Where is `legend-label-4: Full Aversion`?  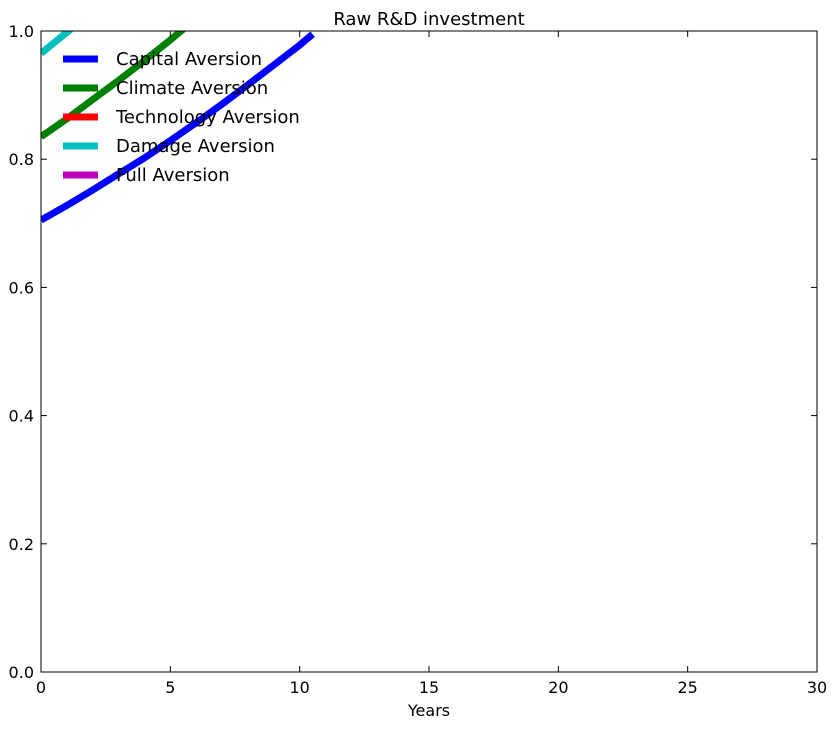
legend-label-4: Full Aversion is located at coordinates (173, 175).